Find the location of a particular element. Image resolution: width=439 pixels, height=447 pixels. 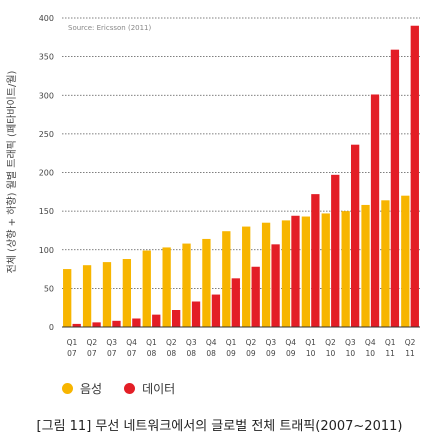

y-tick-label: 150 is located at coordinates (46, 211).